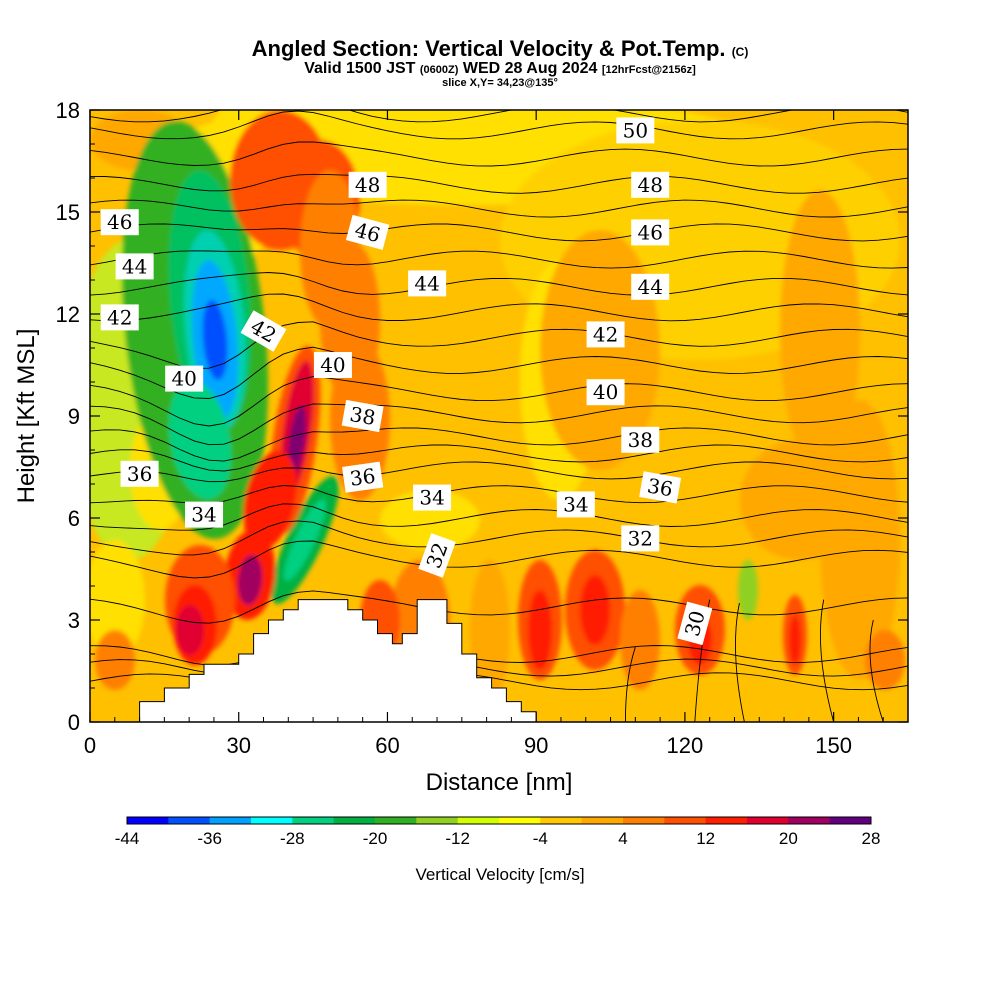 Image resolution: width=1000 pixels, height=1000 pixels. Describe the element at coordinates (530, 68) in the screenshot. I see `valid-date: WED 28 Aug 2024` at that location.